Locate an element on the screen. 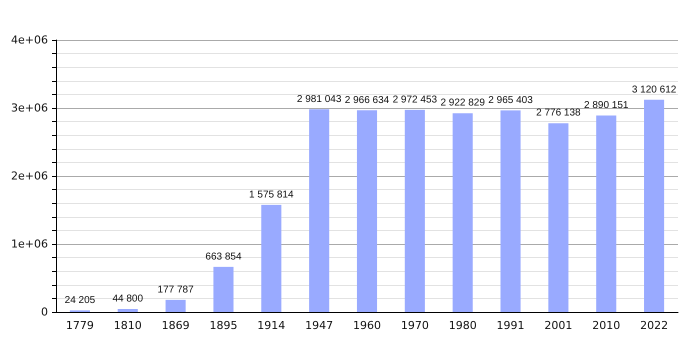 Image resolution: width=700 pixels, height=350 pixels. x-tick-label: 1980 is located at coordinates (462, 325).